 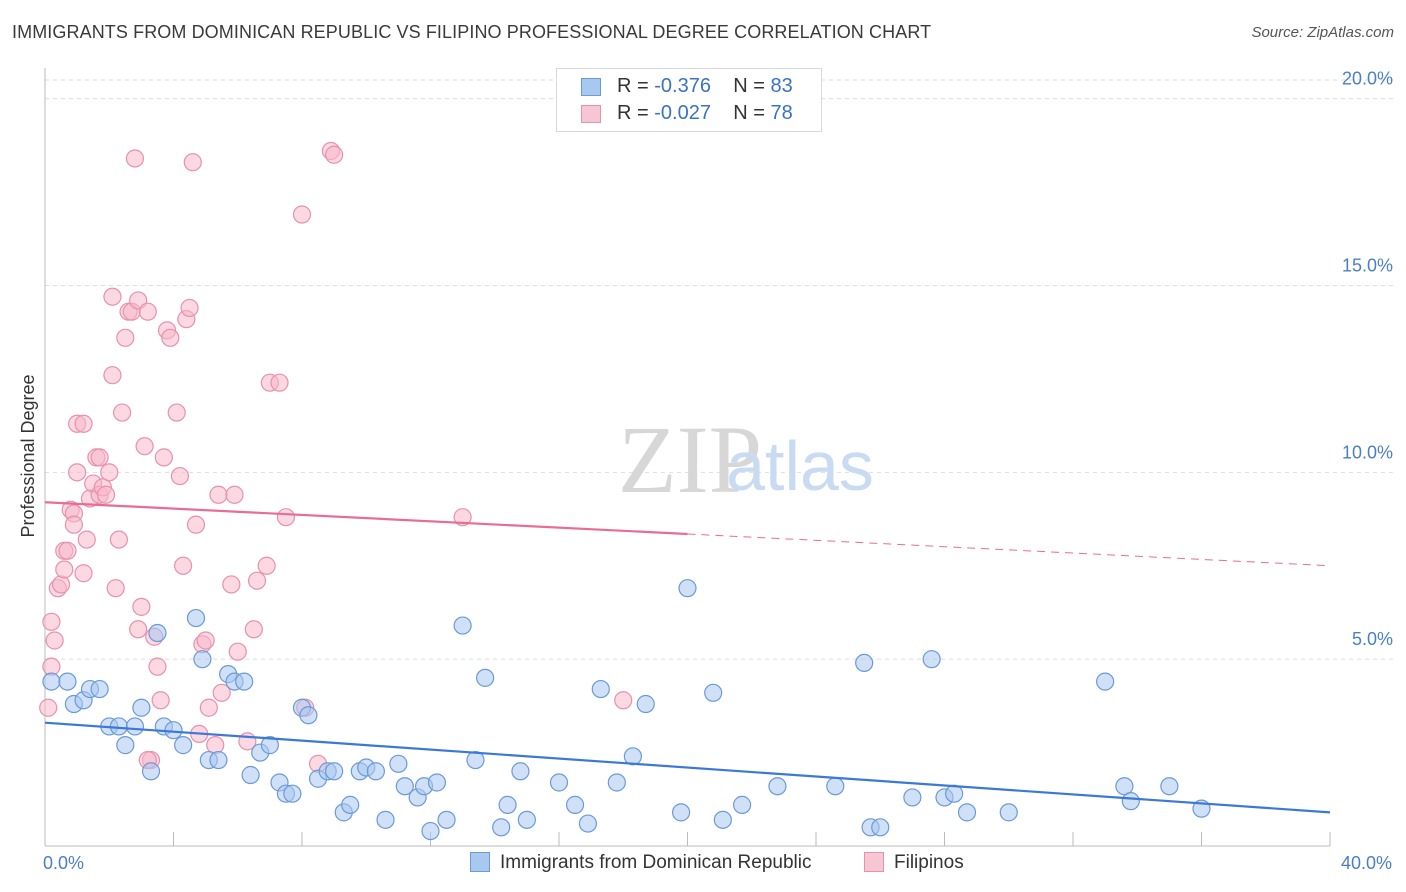 I want to click on x-tick-labels: 0.0% 40.0%, so click(x=717, y=863).